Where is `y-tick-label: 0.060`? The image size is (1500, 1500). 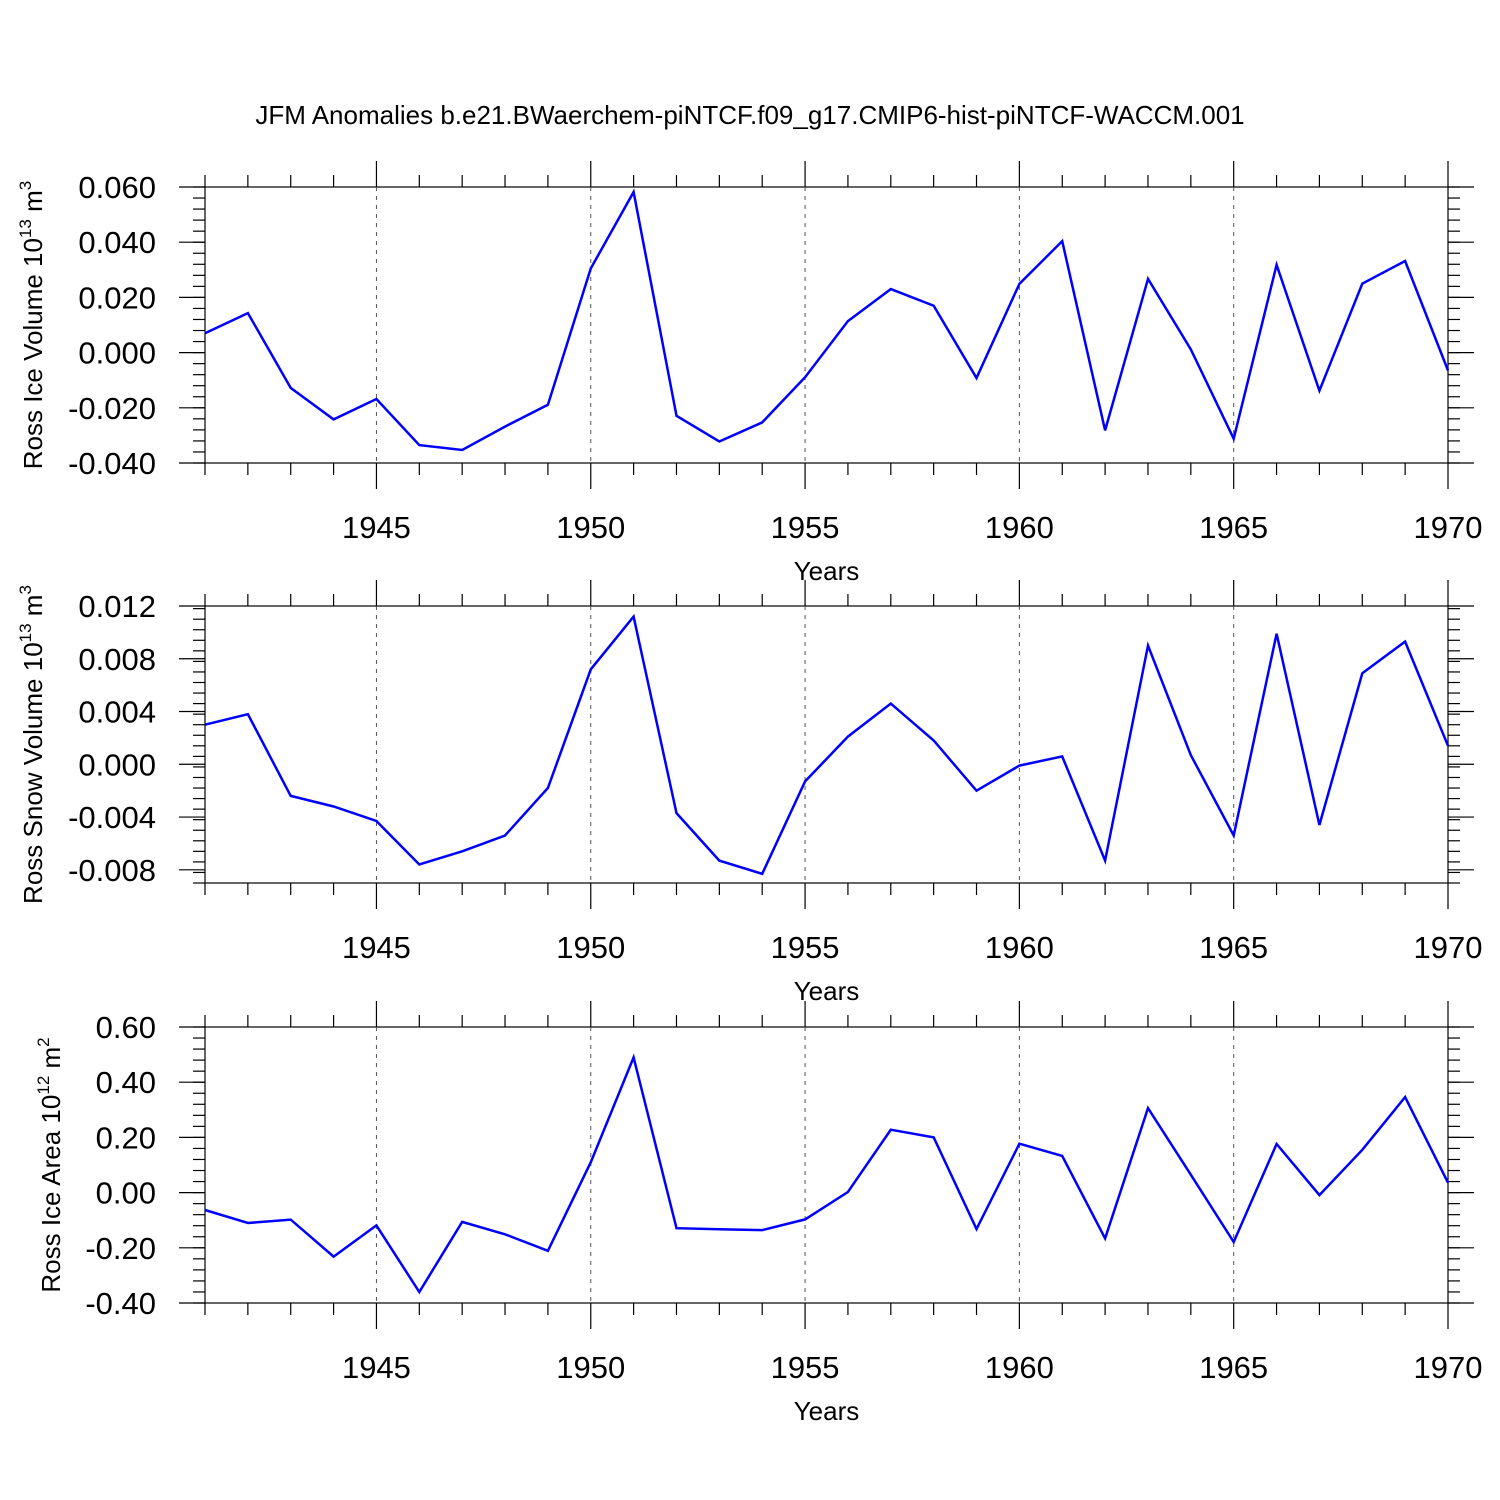 y-tick-label: 0.060 is located at coordinates (117, 187).